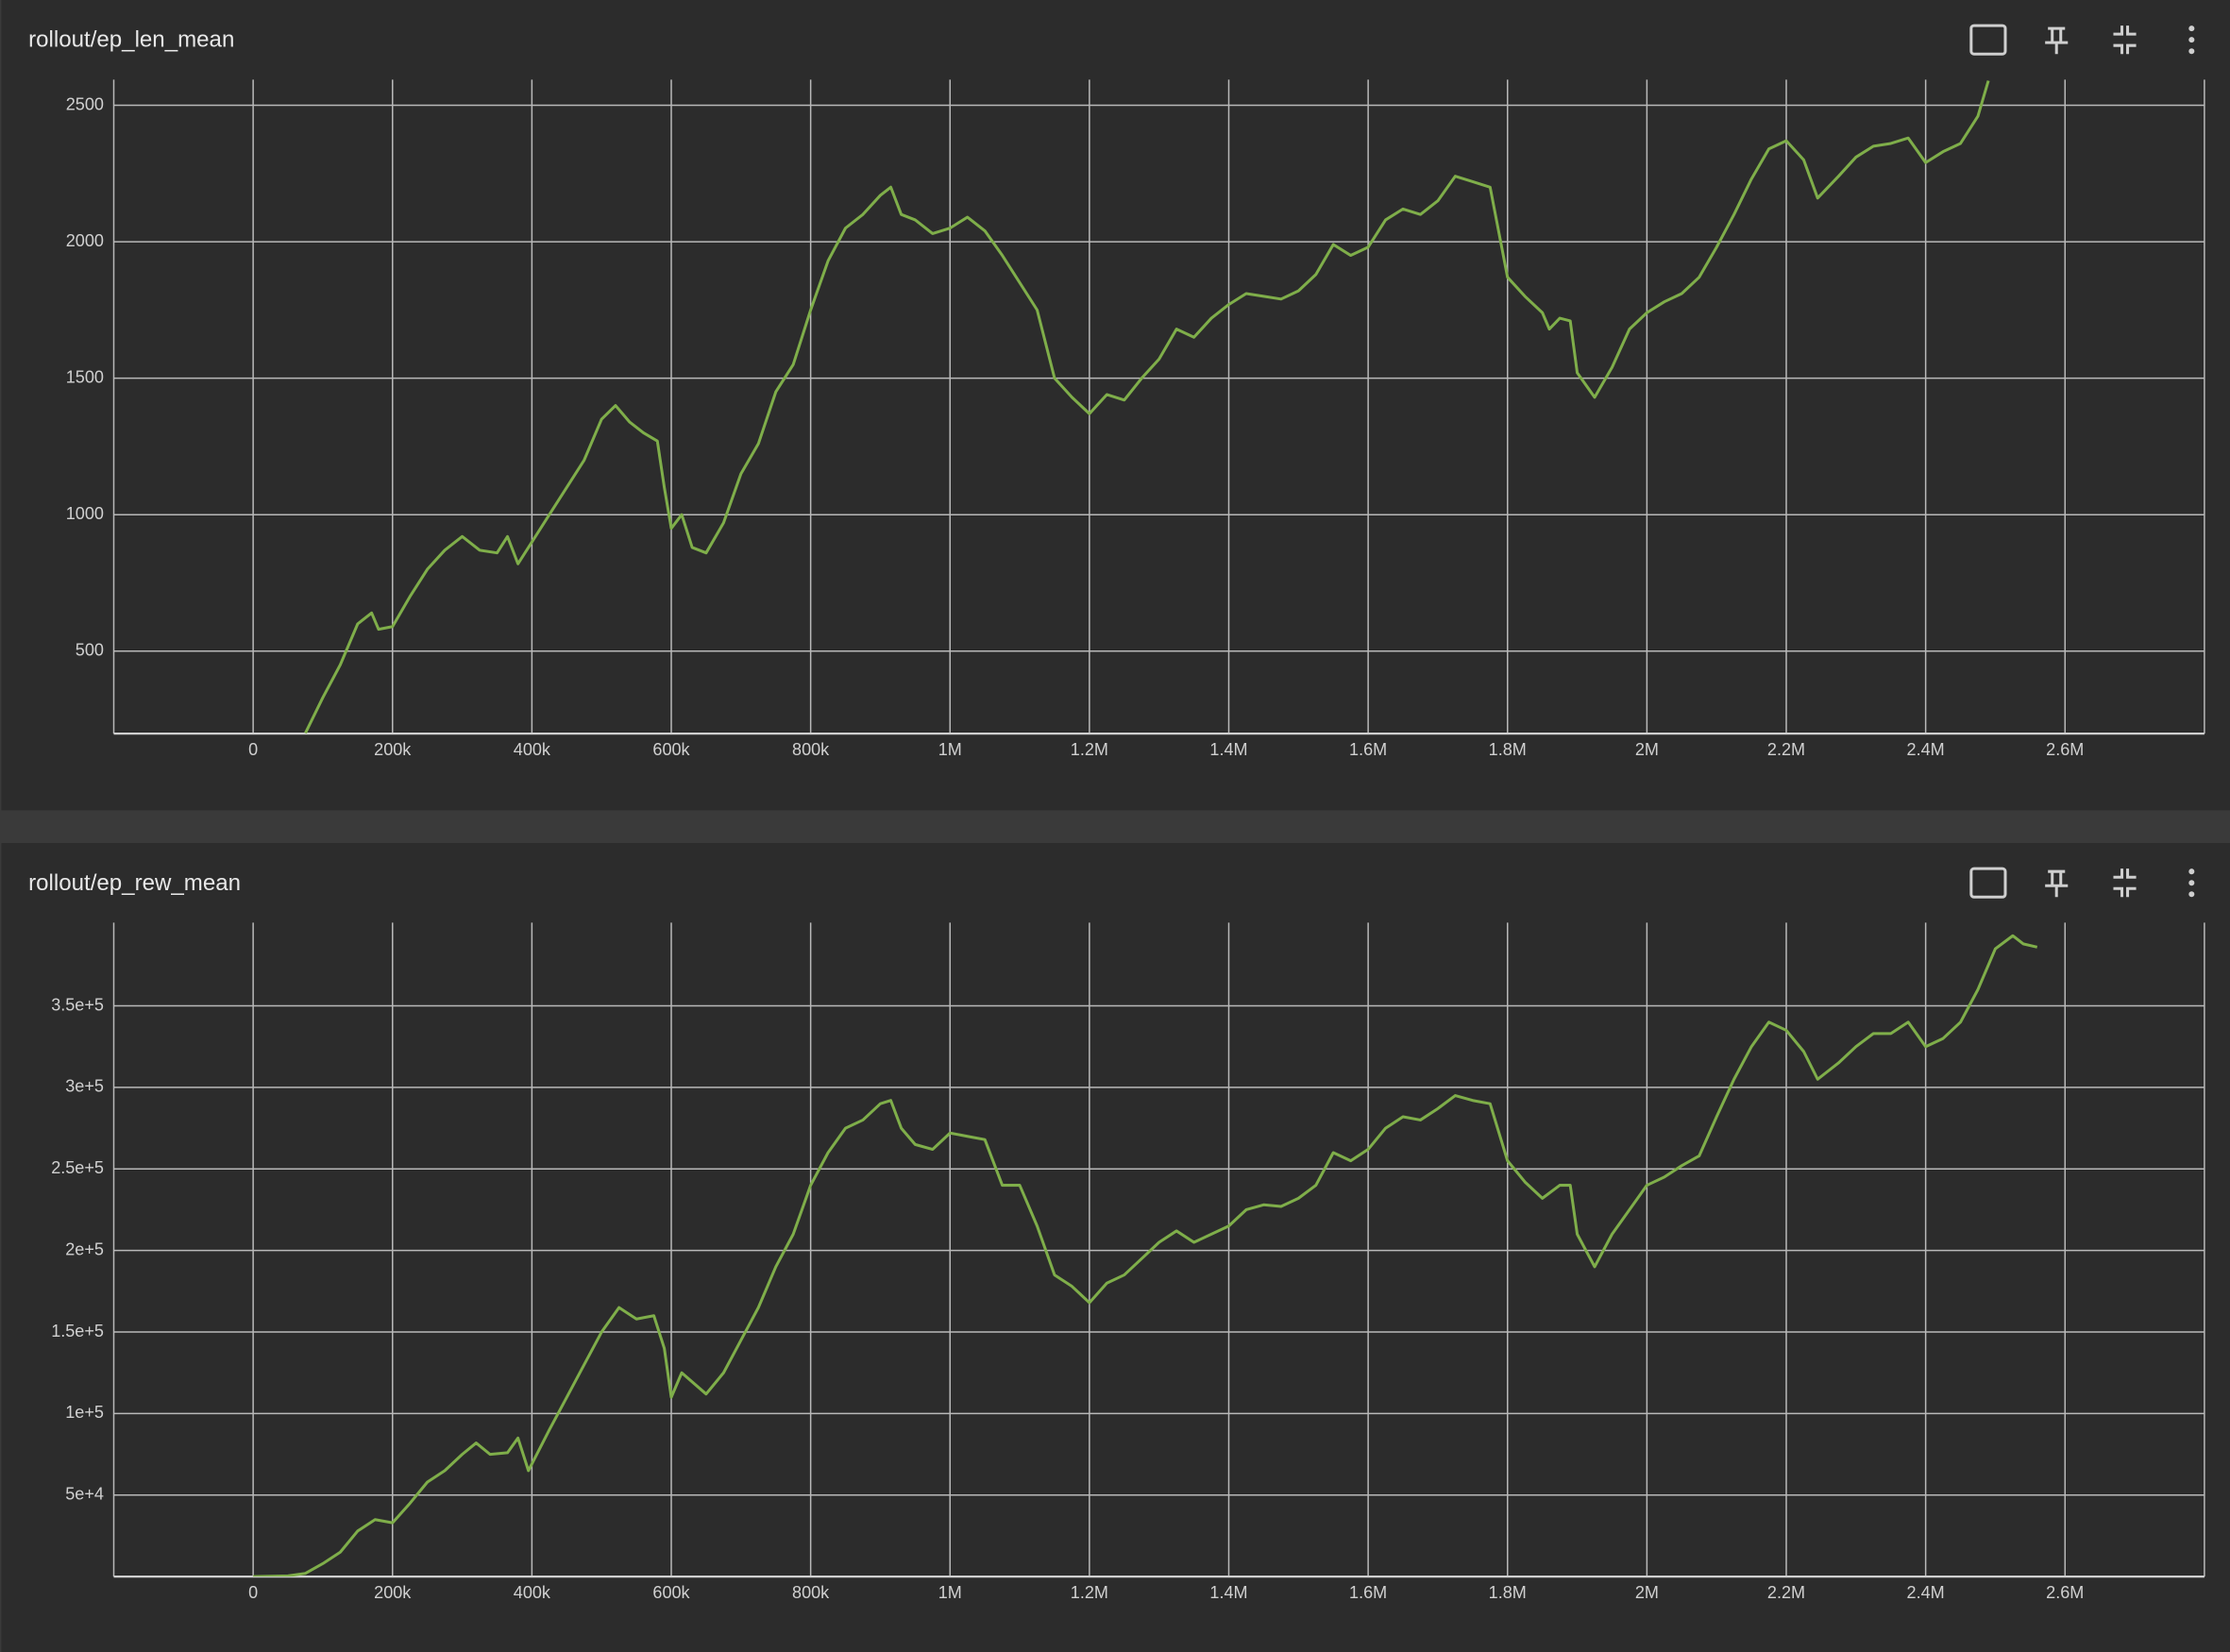 The image size is (2230, 1652). I want to click on y-tick-label: 1.5e+5, so click(77, 1331).